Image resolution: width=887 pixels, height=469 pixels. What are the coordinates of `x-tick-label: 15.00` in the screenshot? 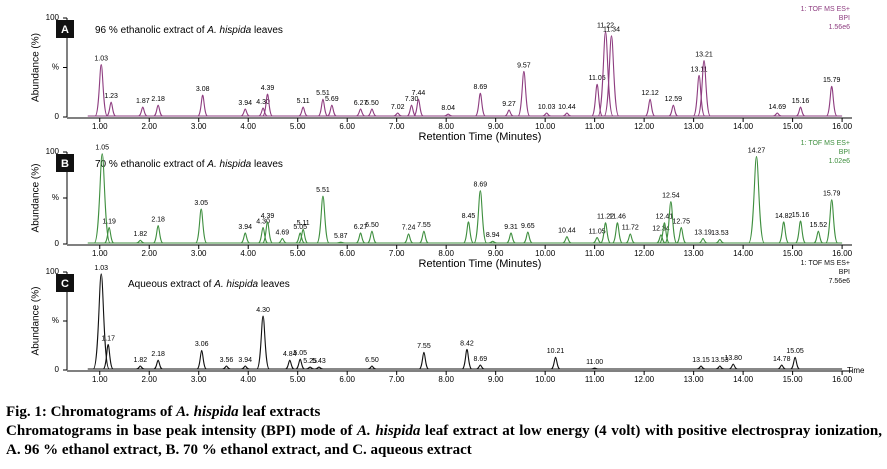 It's located at (793, 379).